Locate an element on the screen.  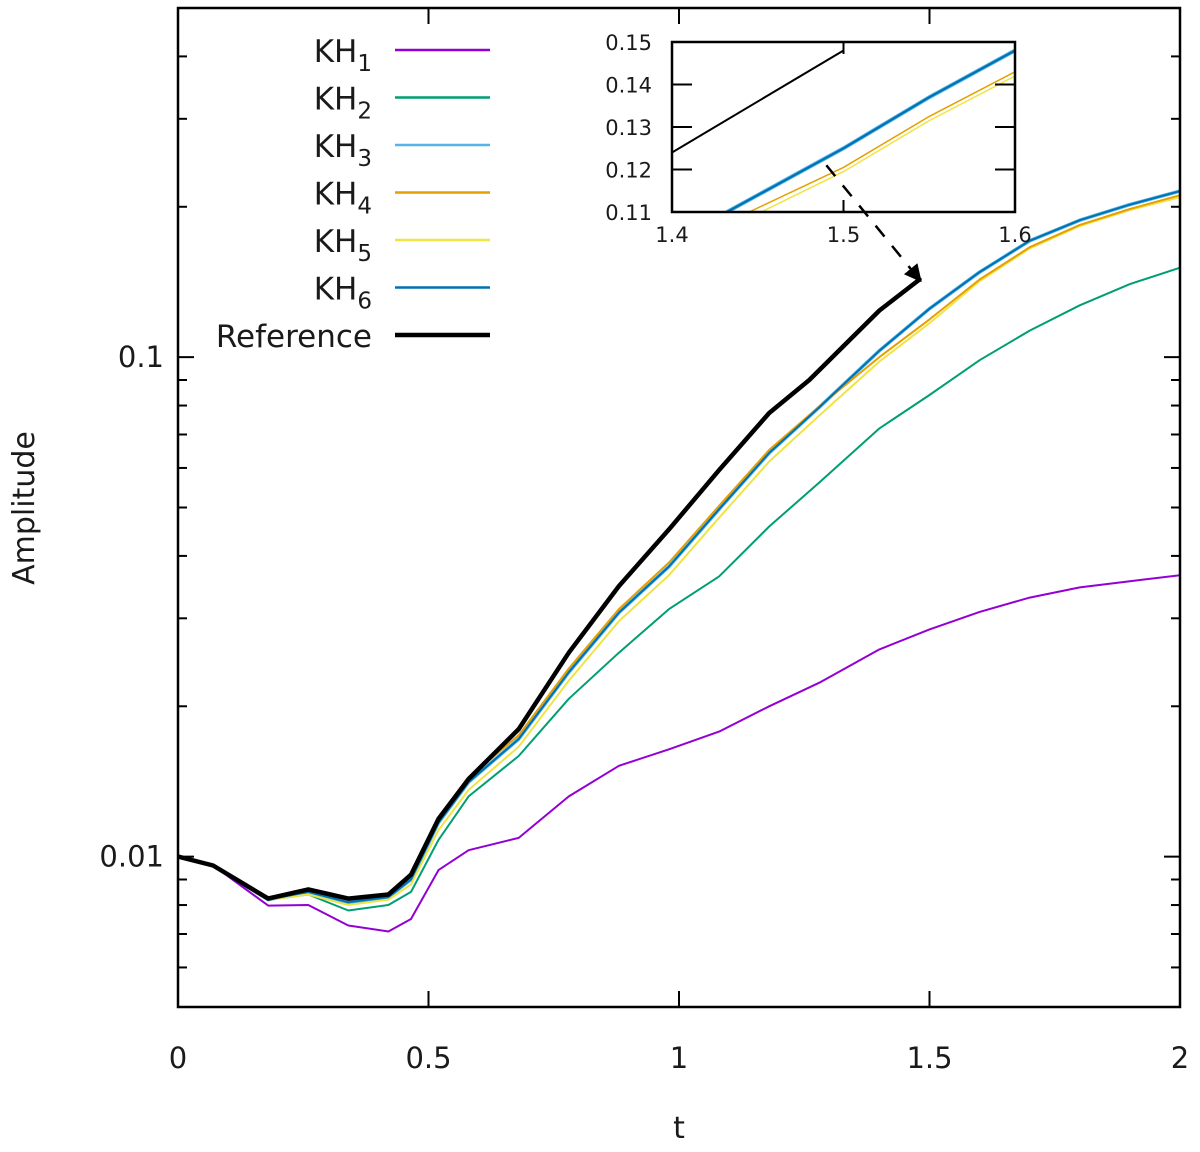
inset-y-tick-label: 0.11 is located at coordinates (628, 213).